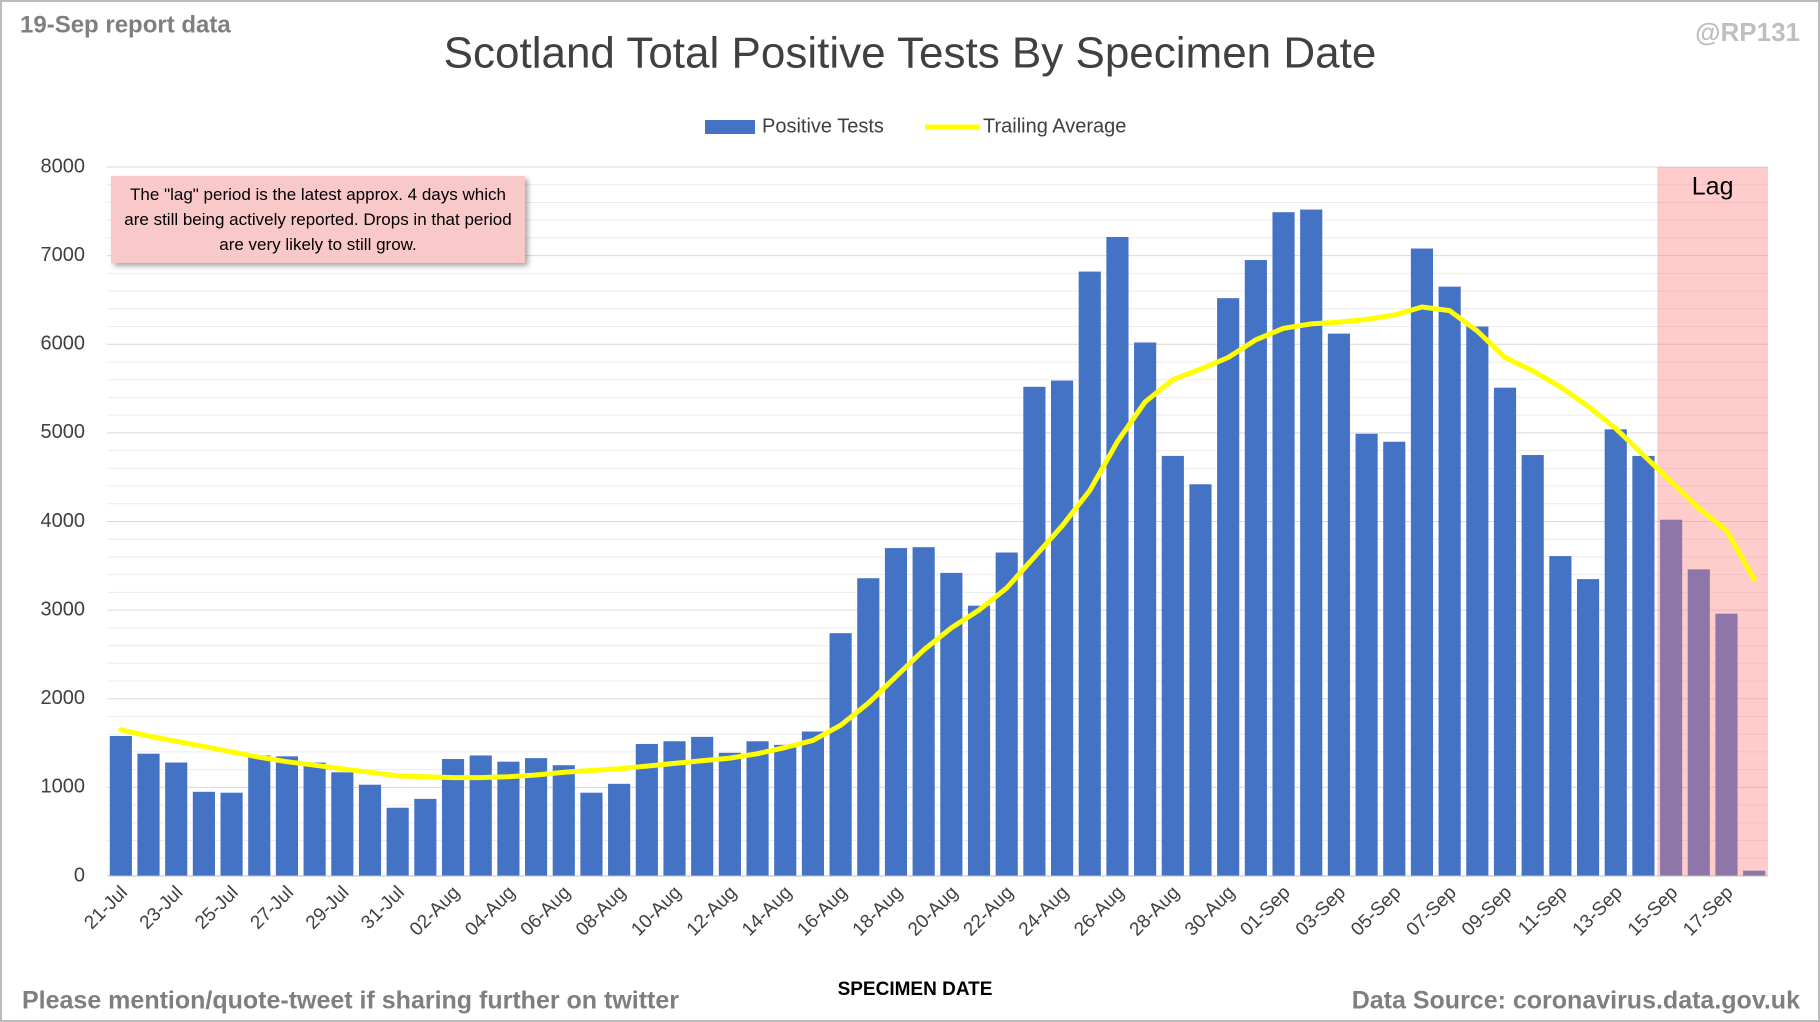 The width and height of the screenshot is (1820, 1022). Describe the element at coordinates (79, 875) in the screenshot. I see `y-tick-label: 0` at that location.